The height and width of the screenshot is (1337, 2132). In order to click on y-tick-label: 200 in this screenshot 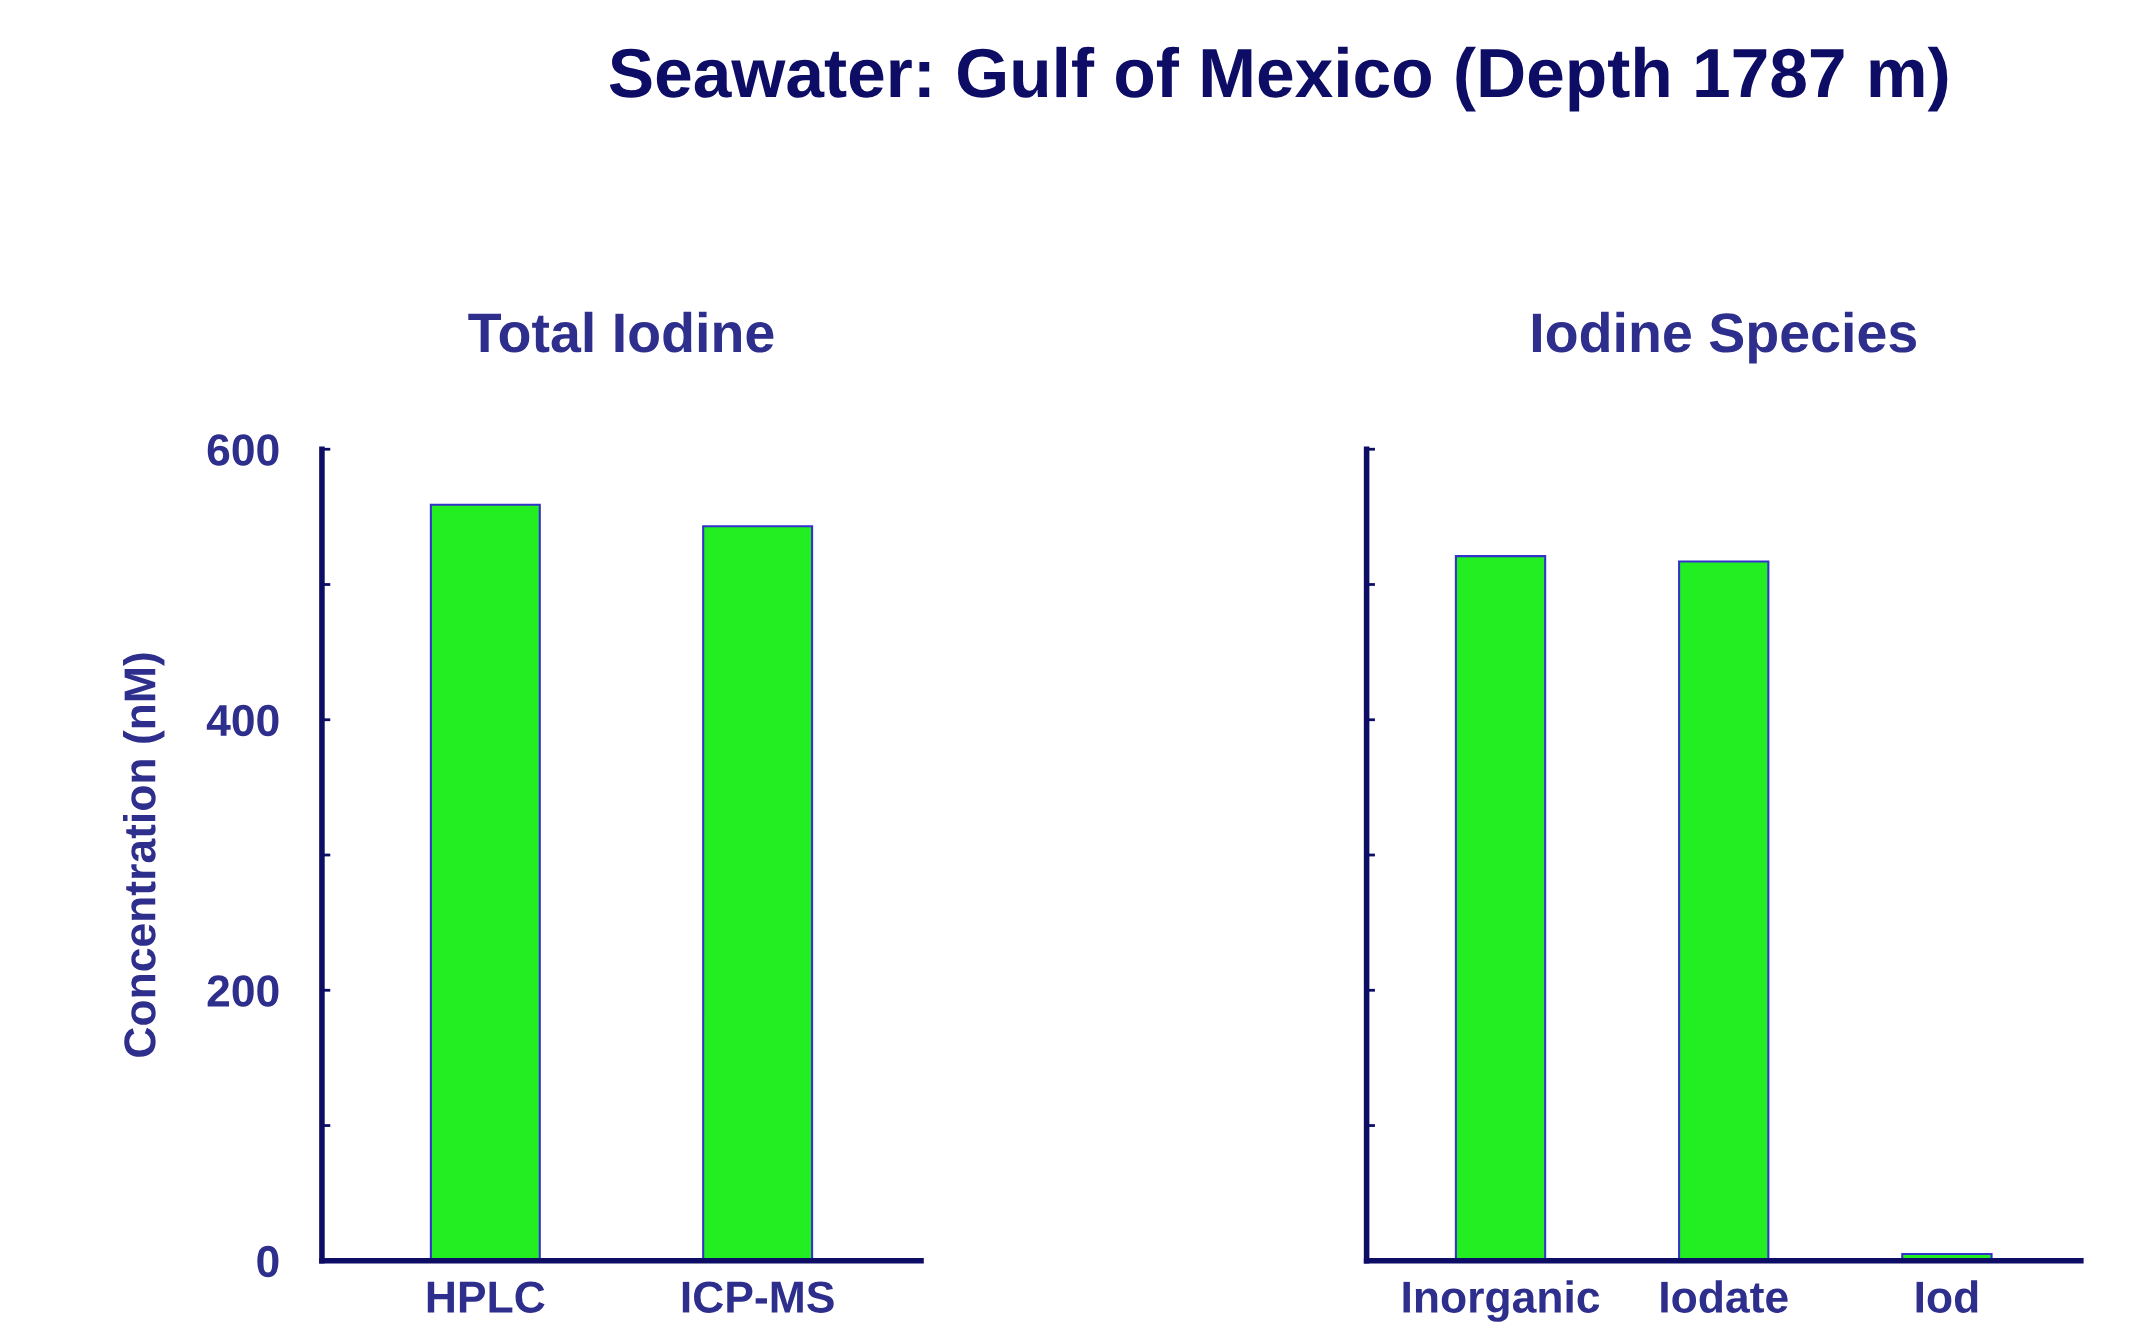, I will do `click(243, 991)`.